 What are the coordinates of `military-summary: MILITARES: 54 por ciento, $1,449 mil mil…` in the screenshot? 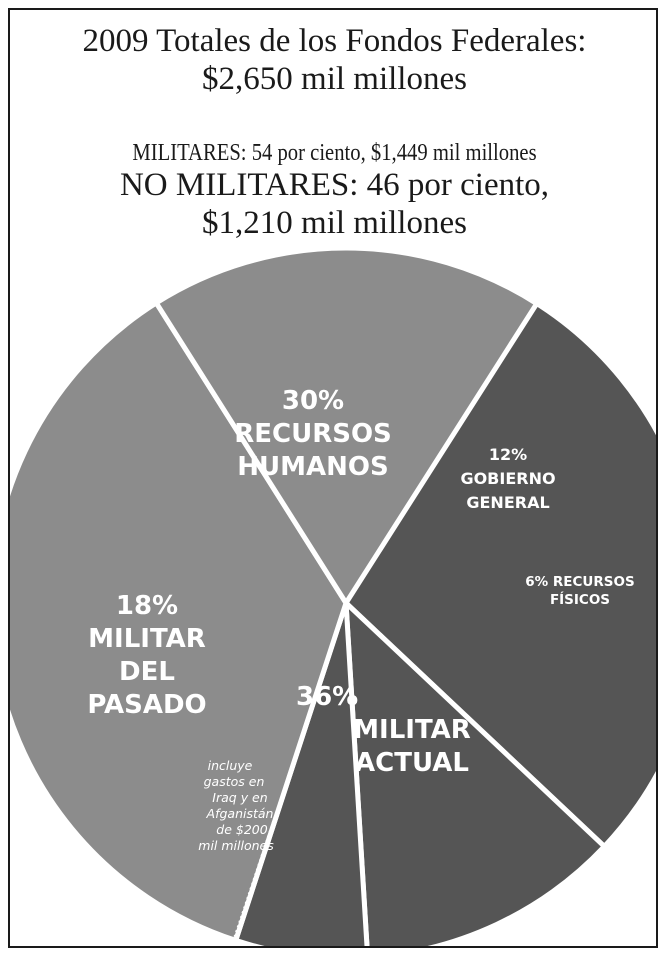 It's located at (334, 153).